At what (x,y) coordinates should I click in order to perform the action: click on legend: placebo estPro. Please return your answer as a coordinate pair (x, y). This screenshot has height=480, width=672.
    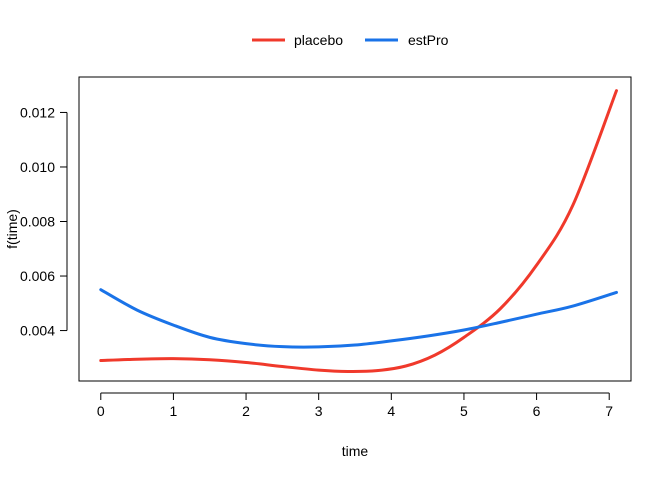
    Looking at the image, I should click on (350, 40).